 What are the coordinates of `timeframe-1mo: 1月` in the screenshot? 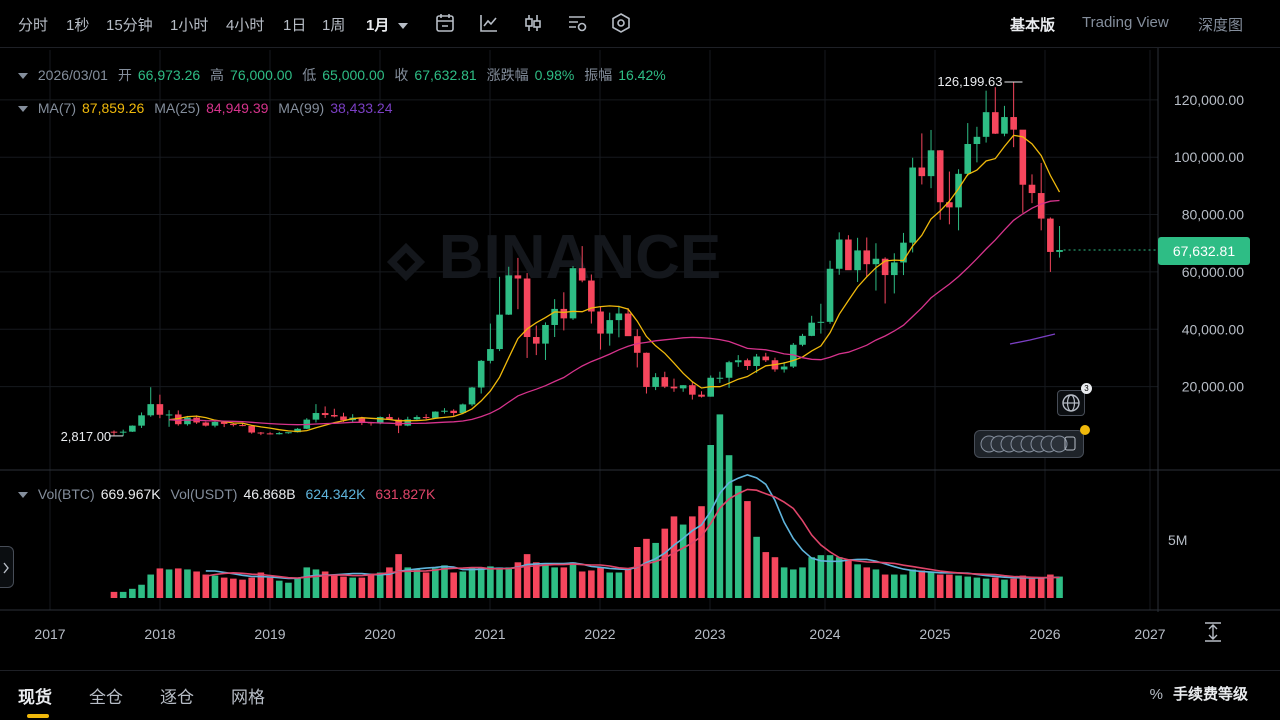 It's located at (390, 24).